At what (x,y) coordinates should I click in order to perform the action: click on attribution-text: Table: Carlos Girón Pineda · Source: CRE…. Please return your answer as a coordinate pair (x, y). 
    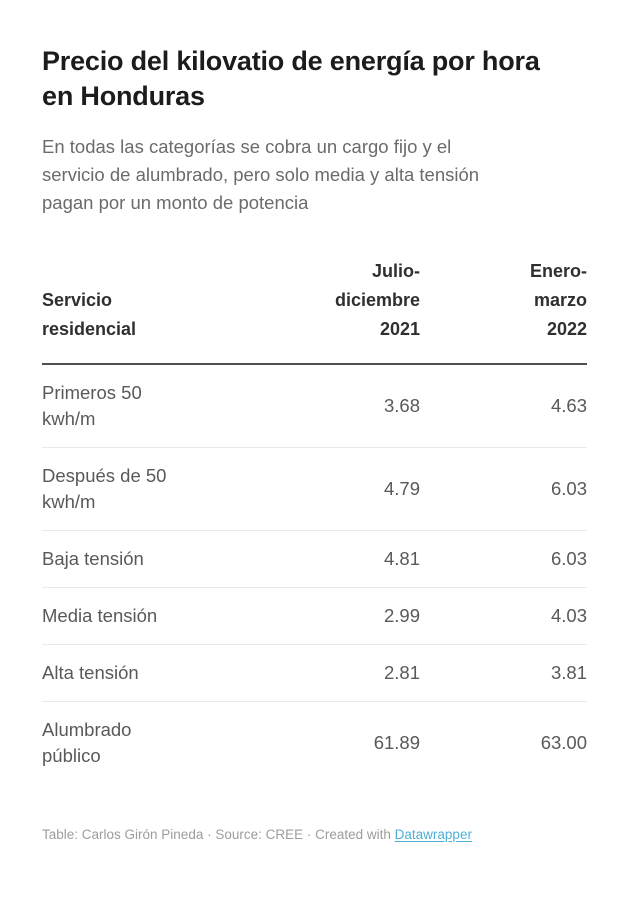
    Looking at the image, I should click on (218, 834).